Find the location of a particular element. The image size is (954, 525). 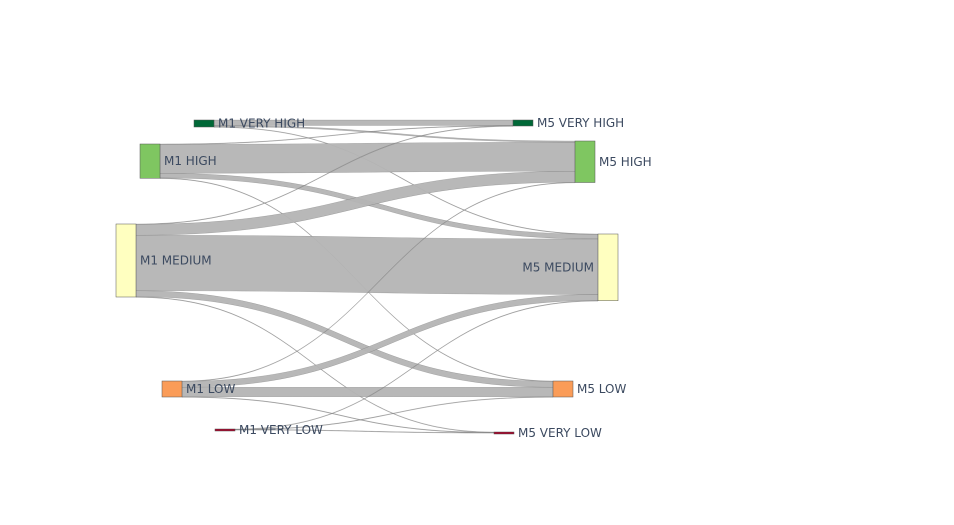

sankey-node-m5-high is located at coordinates (585, 161).